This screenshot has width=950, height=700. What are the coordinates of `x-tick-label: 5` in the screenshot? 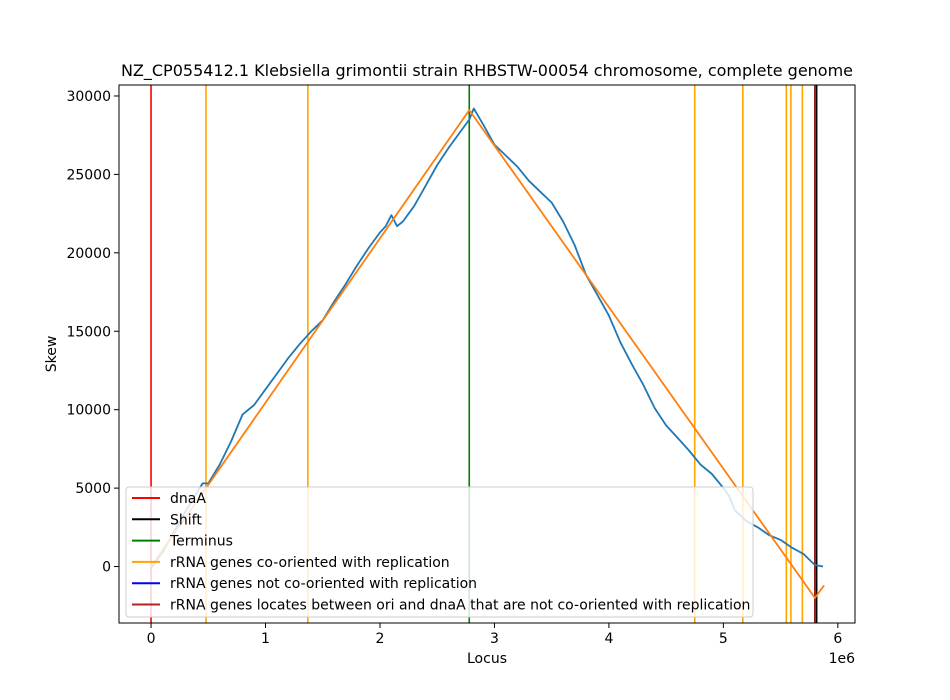 It's located at (723, 639).